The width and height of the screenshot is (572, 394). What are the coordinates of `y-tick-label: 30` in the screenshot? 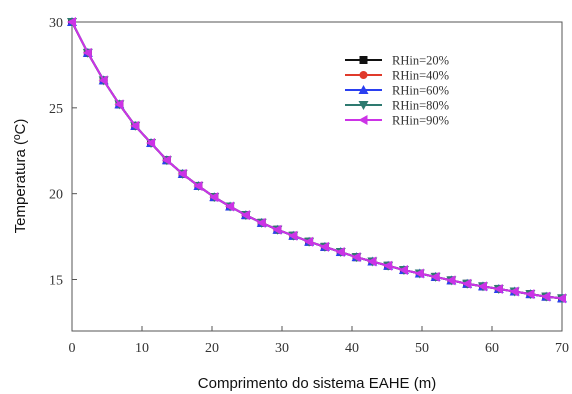 It's located at (56, 23).